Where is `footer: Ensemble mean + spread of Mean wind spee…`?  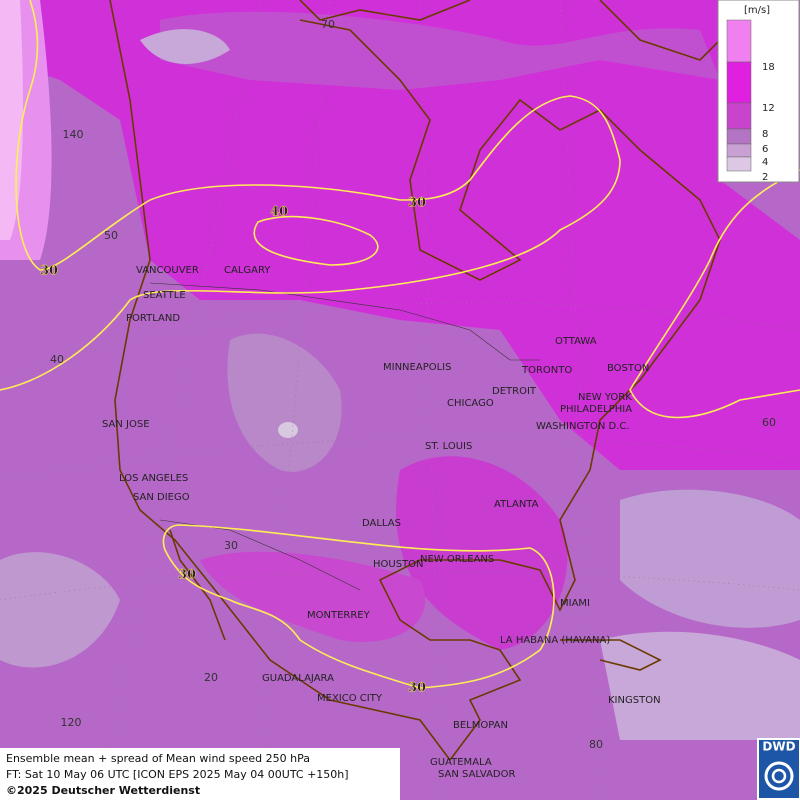 footer: Ensemble mean + spread of Mean wind spee… is located at coordinates (200, 774).